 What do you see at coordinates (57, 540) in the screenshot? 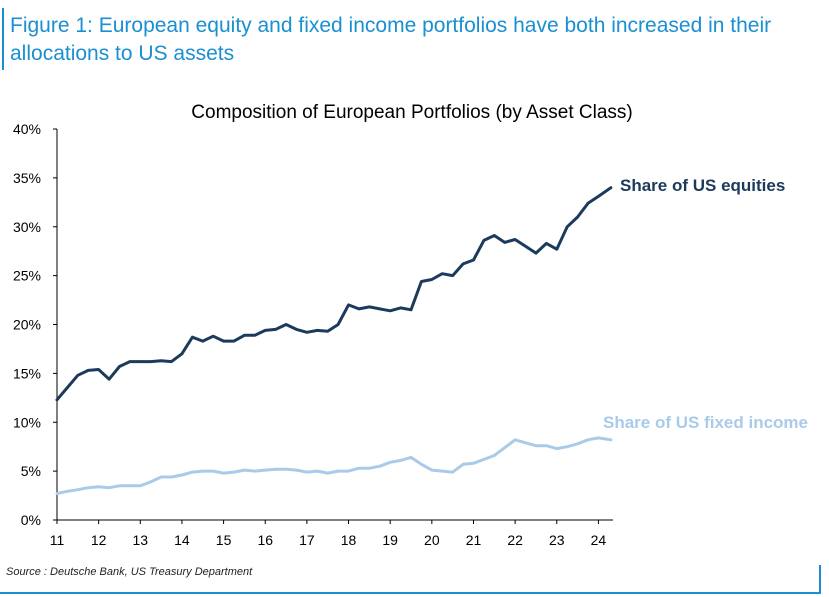
I see `x-tick-label: 11` at bounding box center [57, 540].